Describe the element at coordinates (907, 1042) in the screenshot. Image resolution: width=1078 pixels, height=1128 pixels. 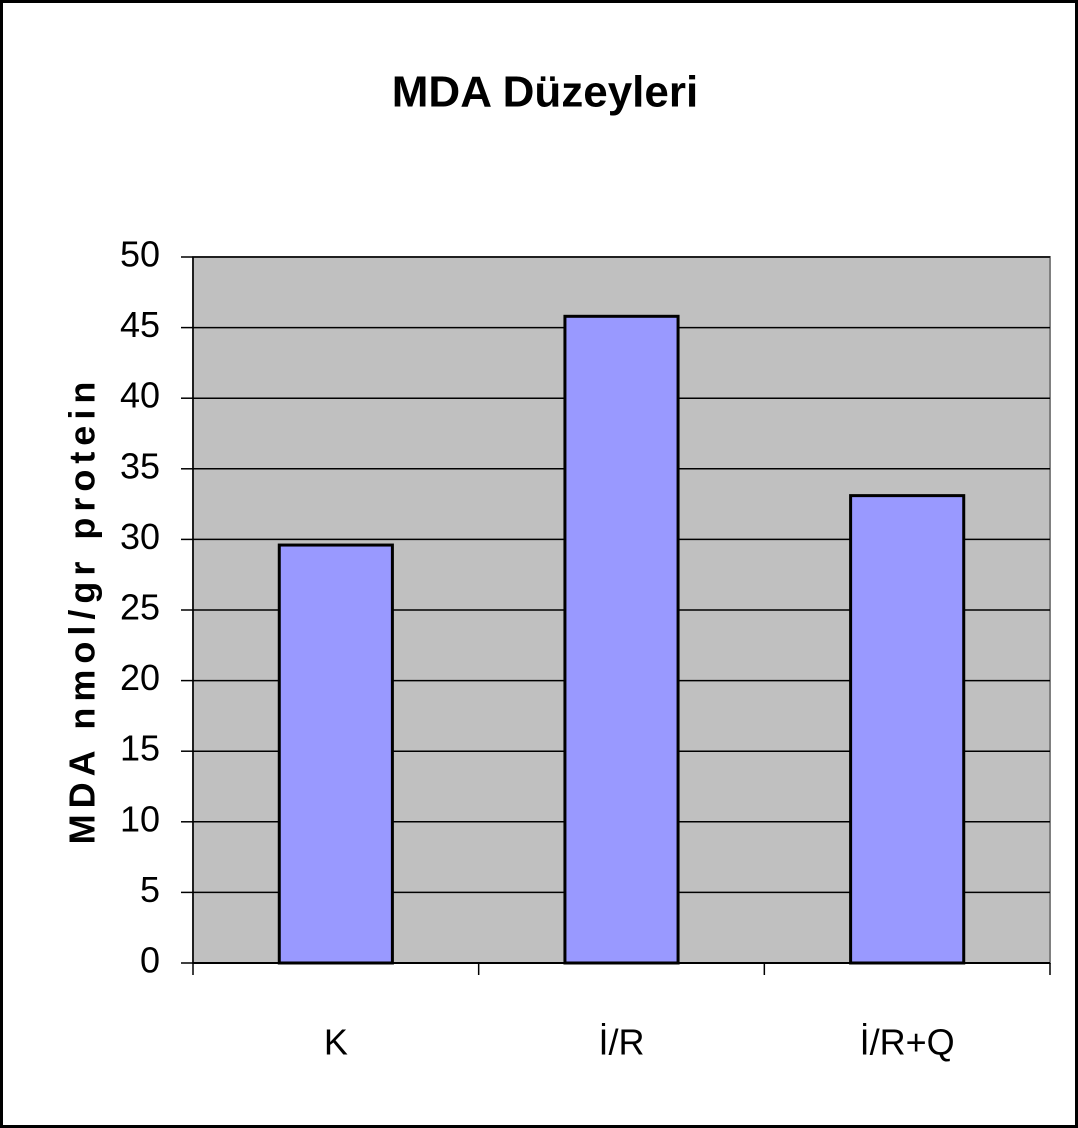
I see `x-tick-label: İ/R+Q` at that location.